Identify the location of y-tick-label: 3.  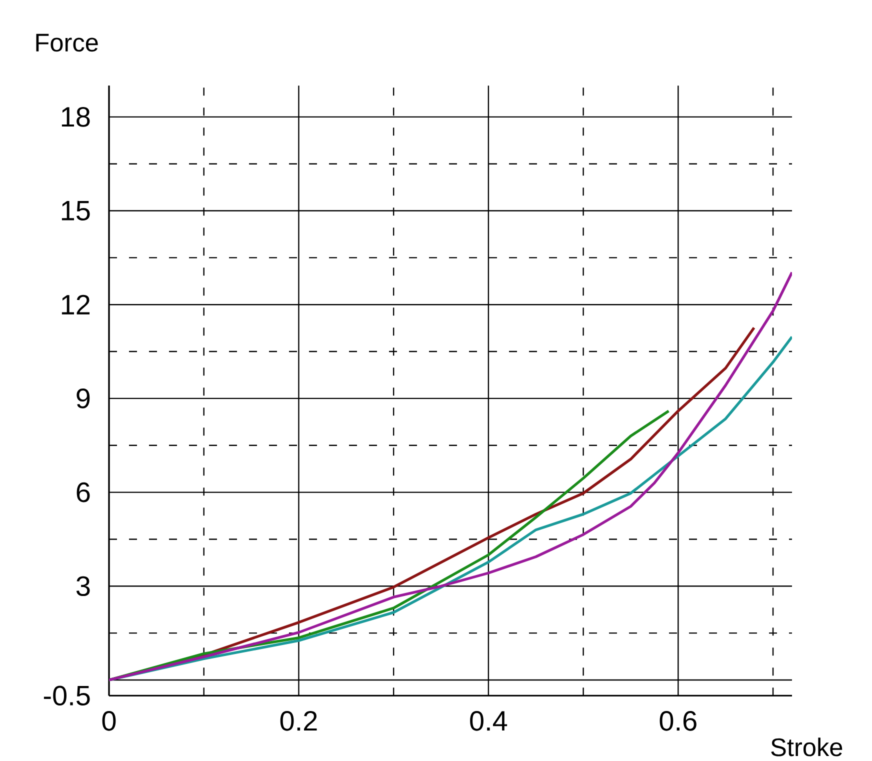
(83, 586).